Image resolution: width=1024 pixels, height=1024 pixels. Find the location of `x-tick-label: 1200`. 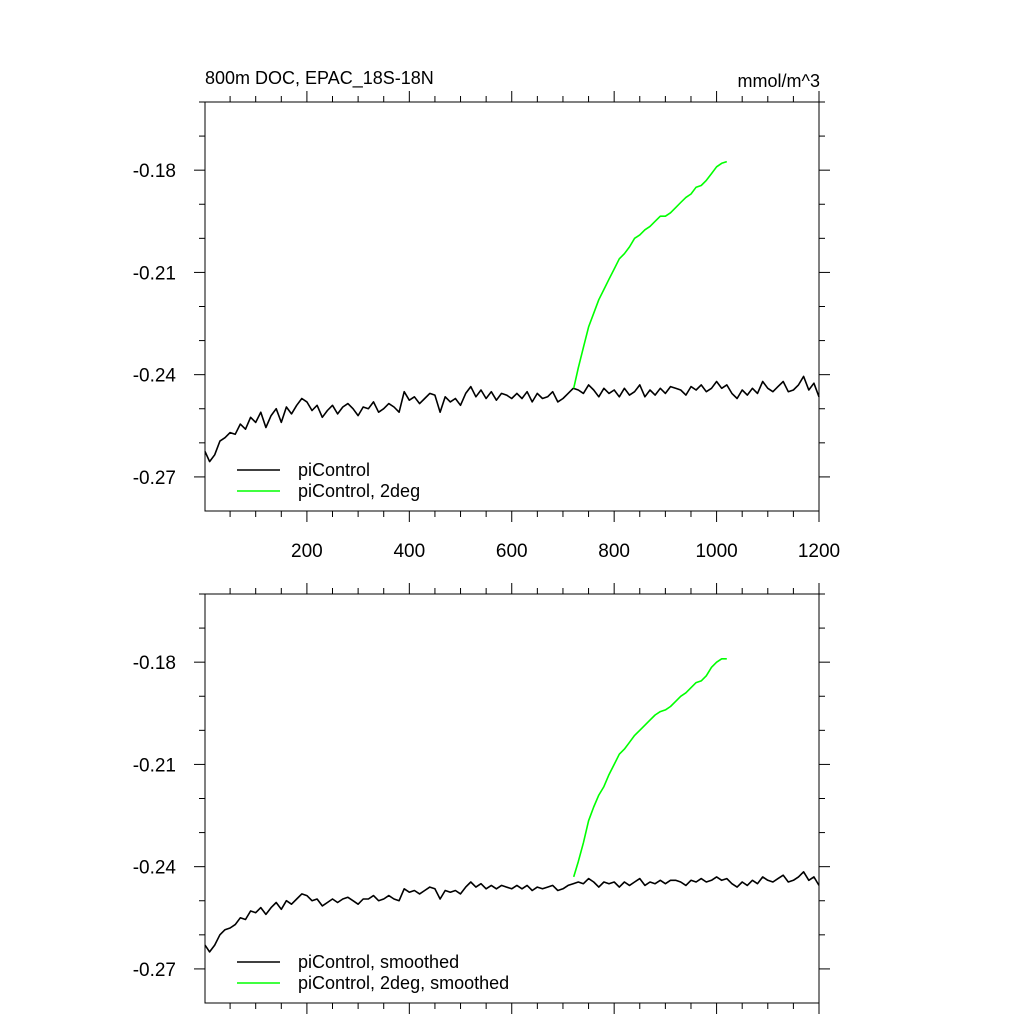

x-tick-label: 1200 is located at coordinates (819, 551).